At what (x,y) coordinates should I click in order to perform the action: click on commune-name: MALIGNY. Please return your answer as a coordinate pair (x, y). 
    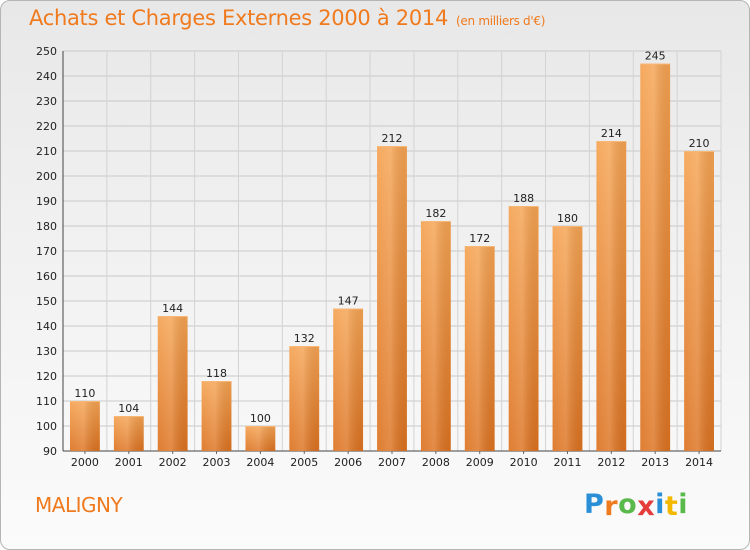
    Looking at the image, I should click on (79, 505).